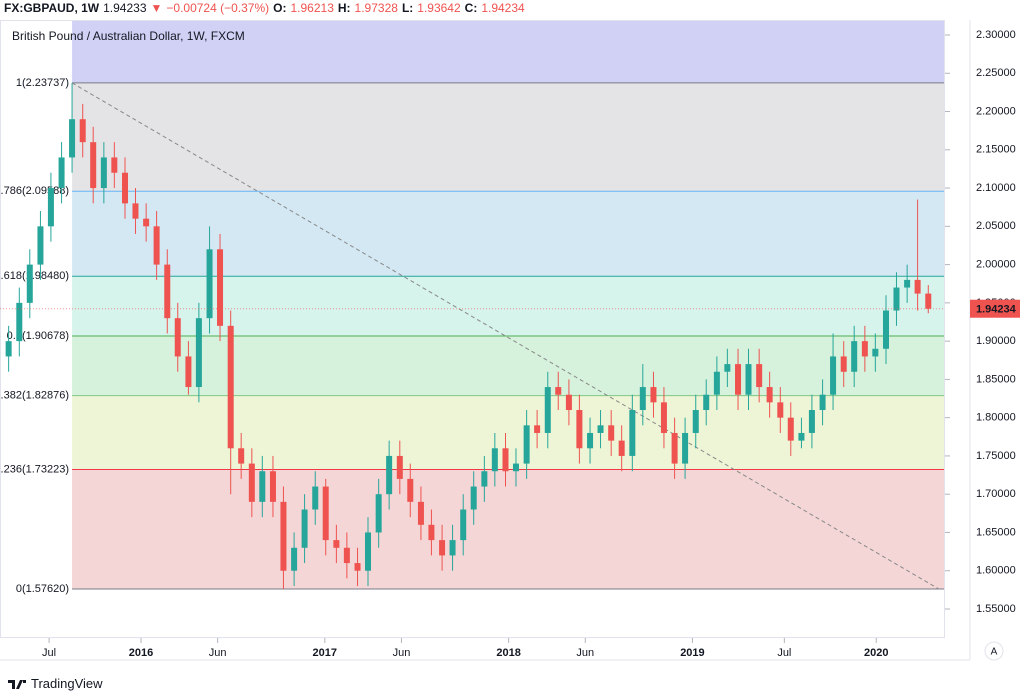 This screenshot has height=692, width=1024. Describe the element at coordinates (156, 8) in the screenshot. I see `arrow: ▼` at that location.